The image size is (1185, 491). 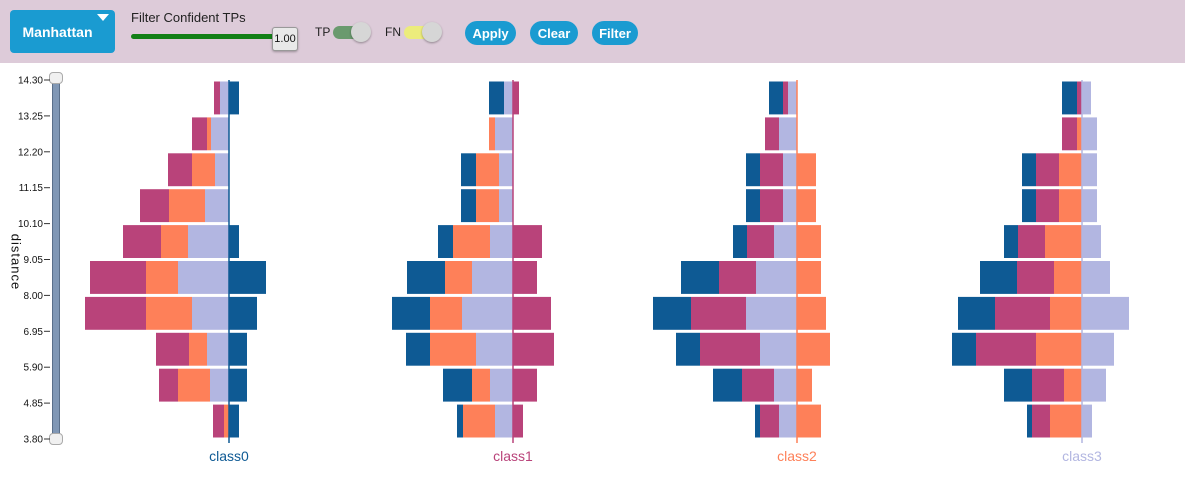 I want to click on tp-toggle-knob, so click(x=361, y=32).